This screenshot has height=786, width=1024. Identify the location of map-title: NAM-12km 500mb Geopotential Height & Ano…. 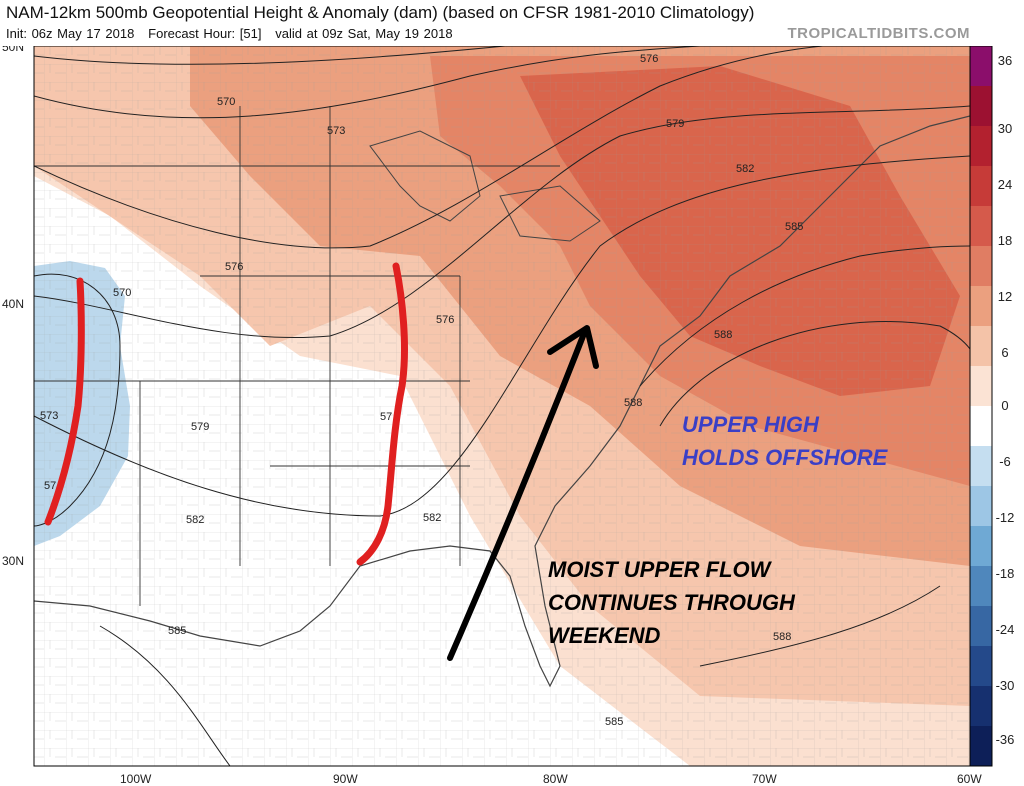
(380, 12).